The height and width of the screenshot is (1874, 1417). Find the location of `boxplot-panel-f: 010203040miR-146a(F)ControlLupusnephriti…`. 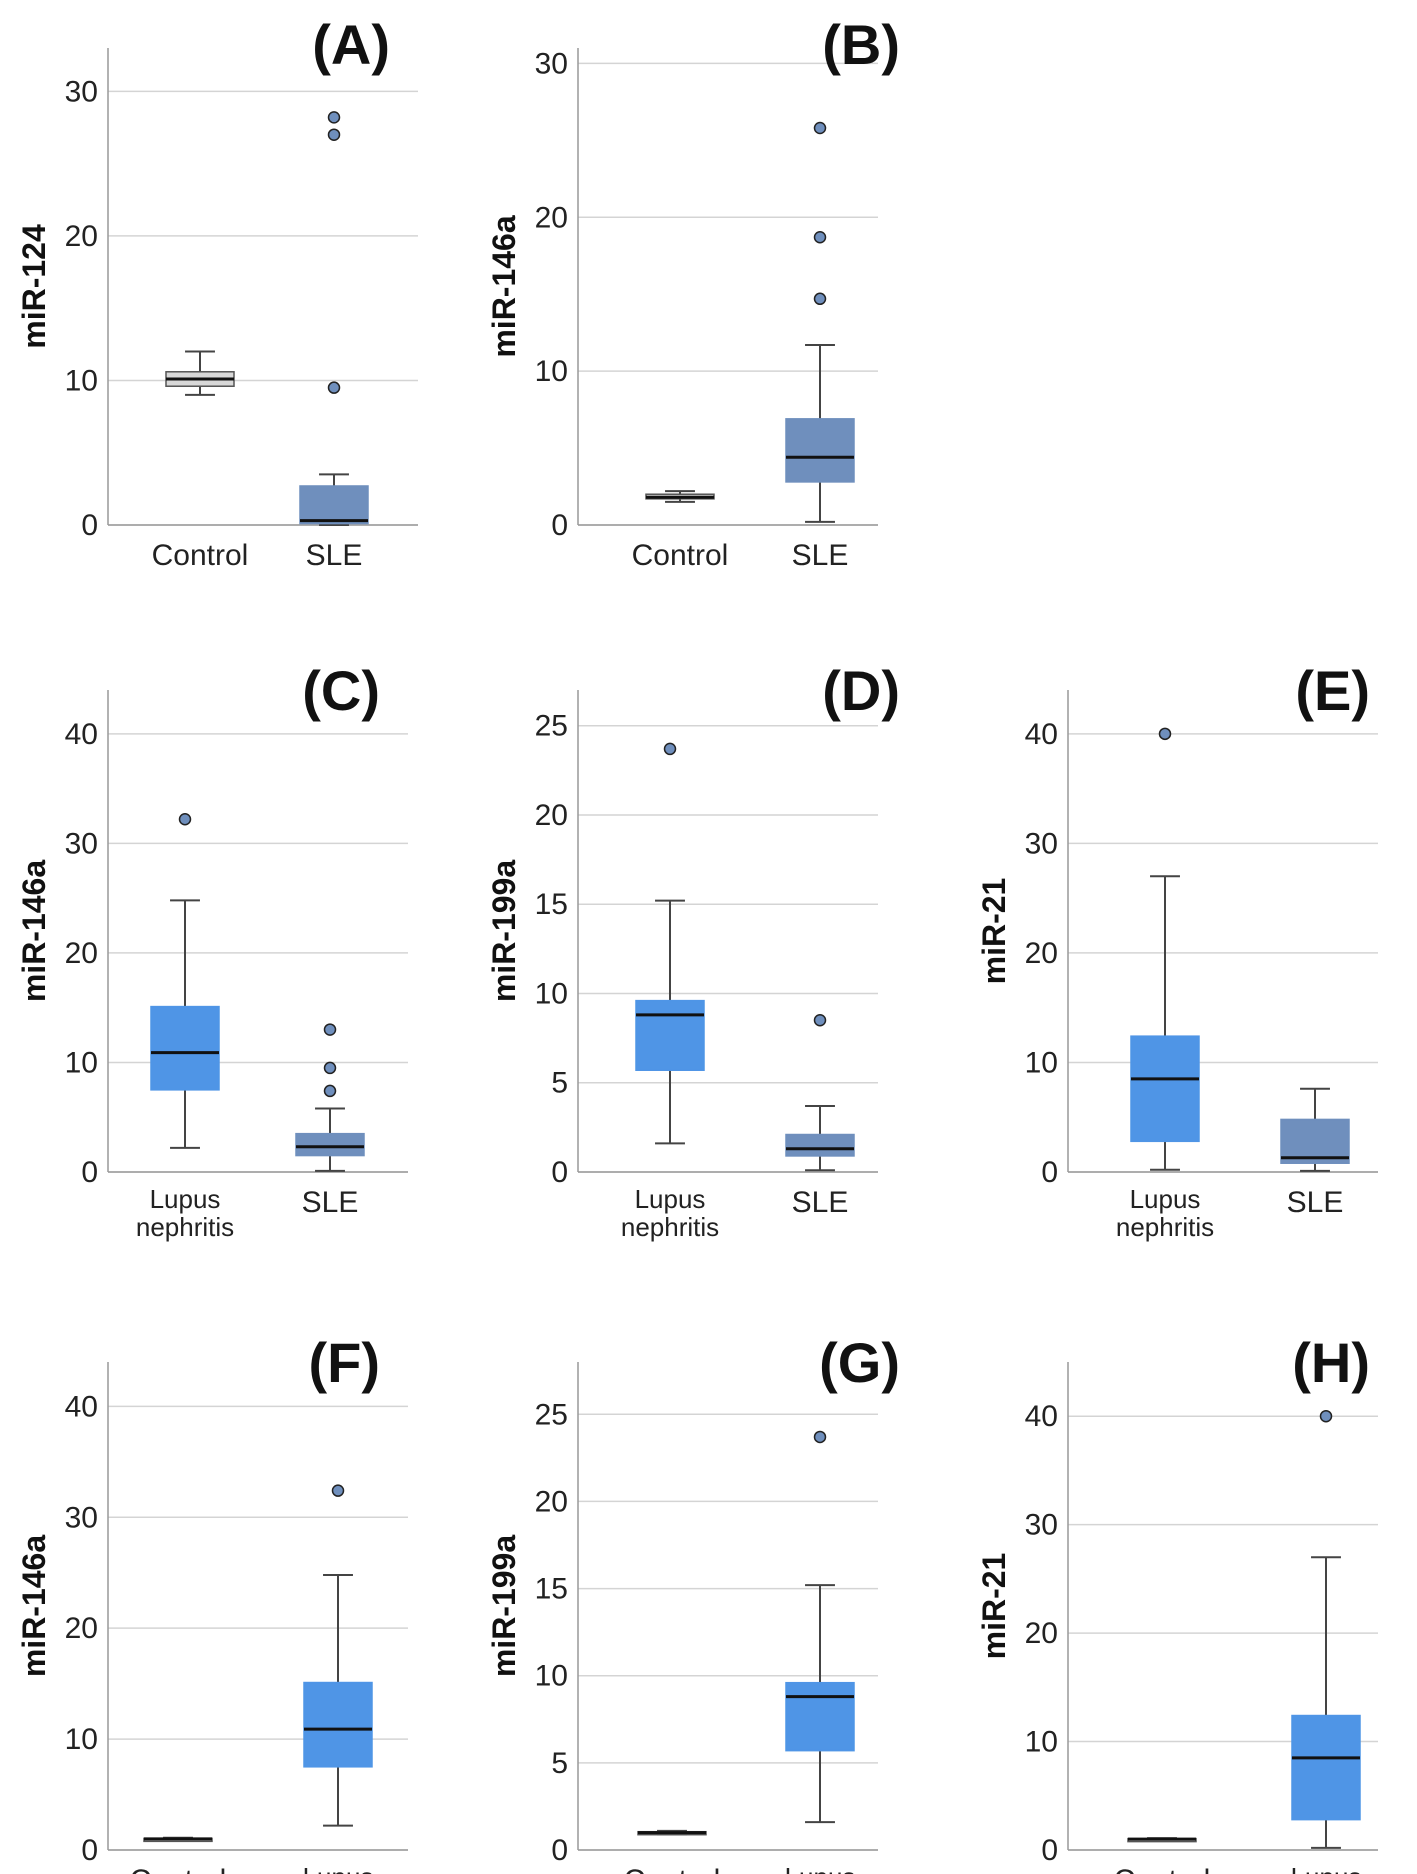

boxplot-panel-f: 010203040miR-146a(F)ControlLupusnephriti… is located at coordinates (212, 1602).